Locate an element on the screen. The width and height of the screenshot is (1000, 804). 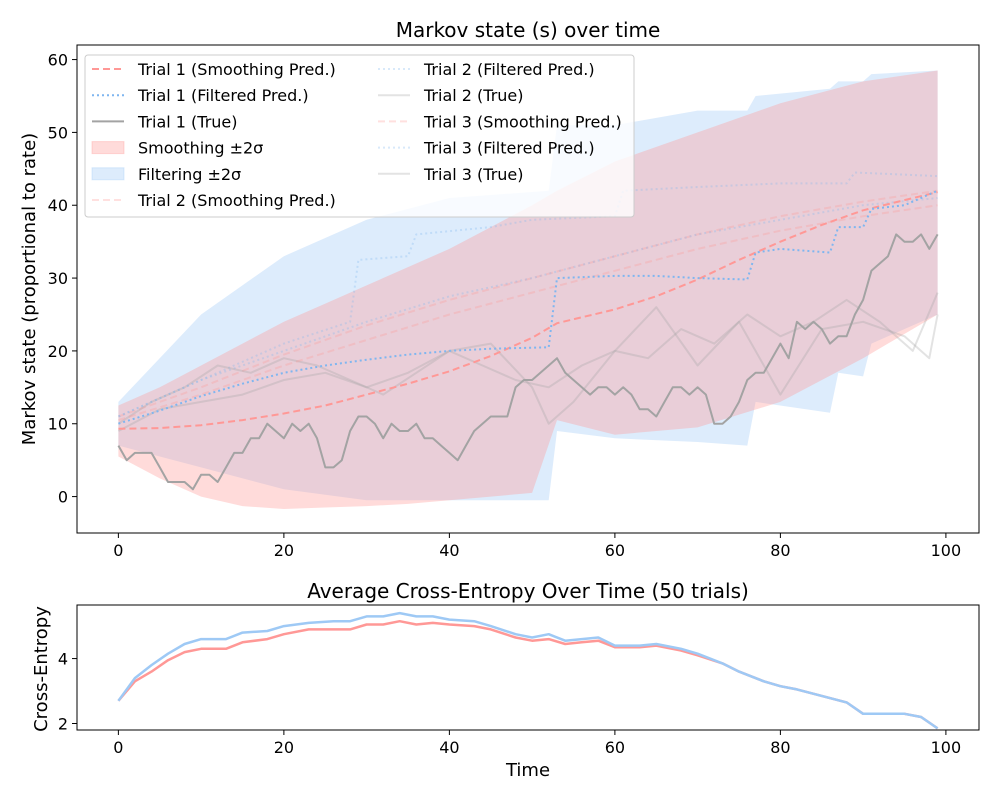
bottom-y-tick-label: 4 is located at coordinates (63, 659).